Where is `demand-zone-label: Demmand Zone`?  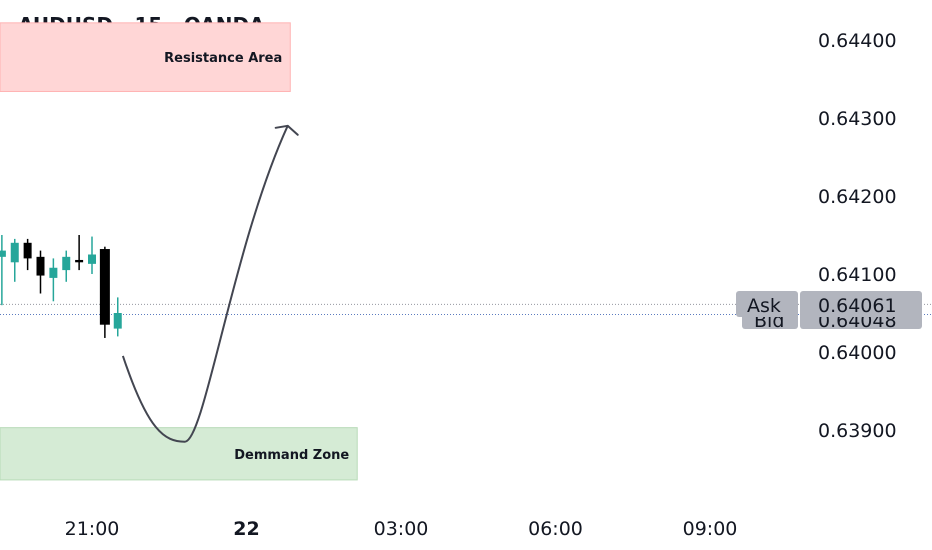 demand-zone-label: Demmand Zone is located at coordinates (291, 455).